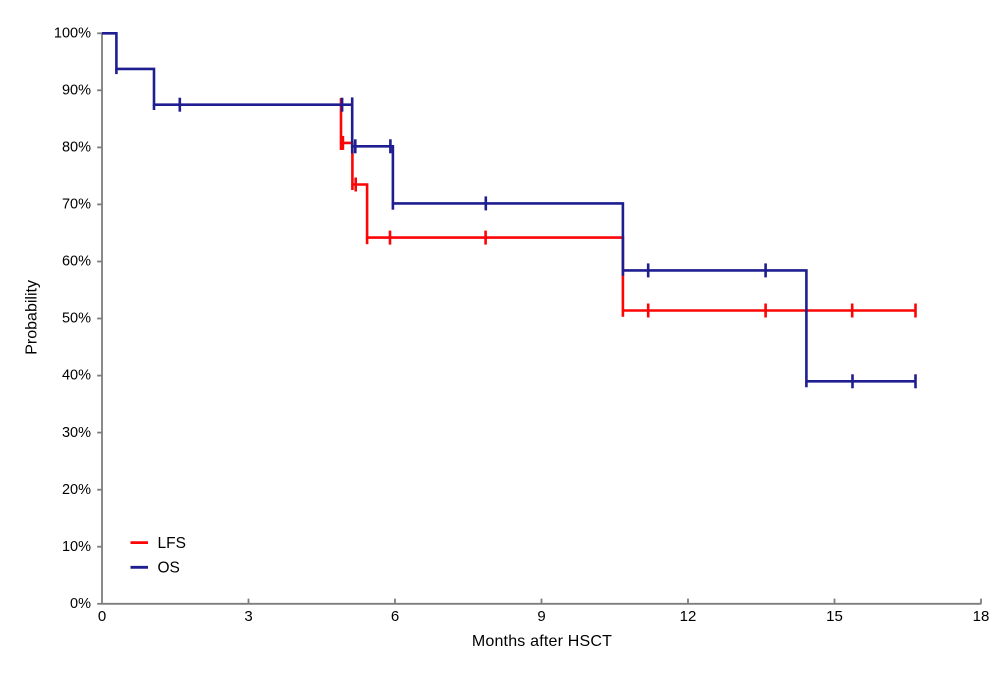  I want to click on svg-text: 6, so click(395, 616).